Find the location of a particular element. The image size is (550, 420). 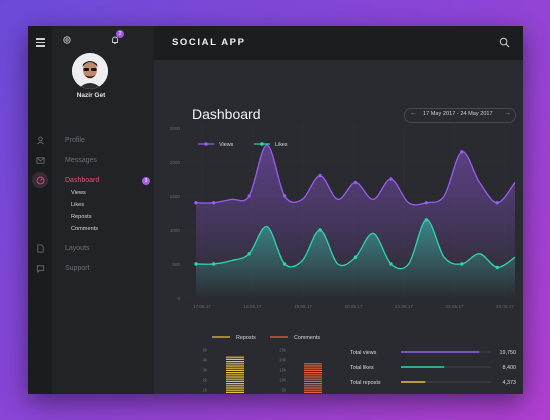

nav-item-dashboard: Dashboard is located at coordinates (82, 180).